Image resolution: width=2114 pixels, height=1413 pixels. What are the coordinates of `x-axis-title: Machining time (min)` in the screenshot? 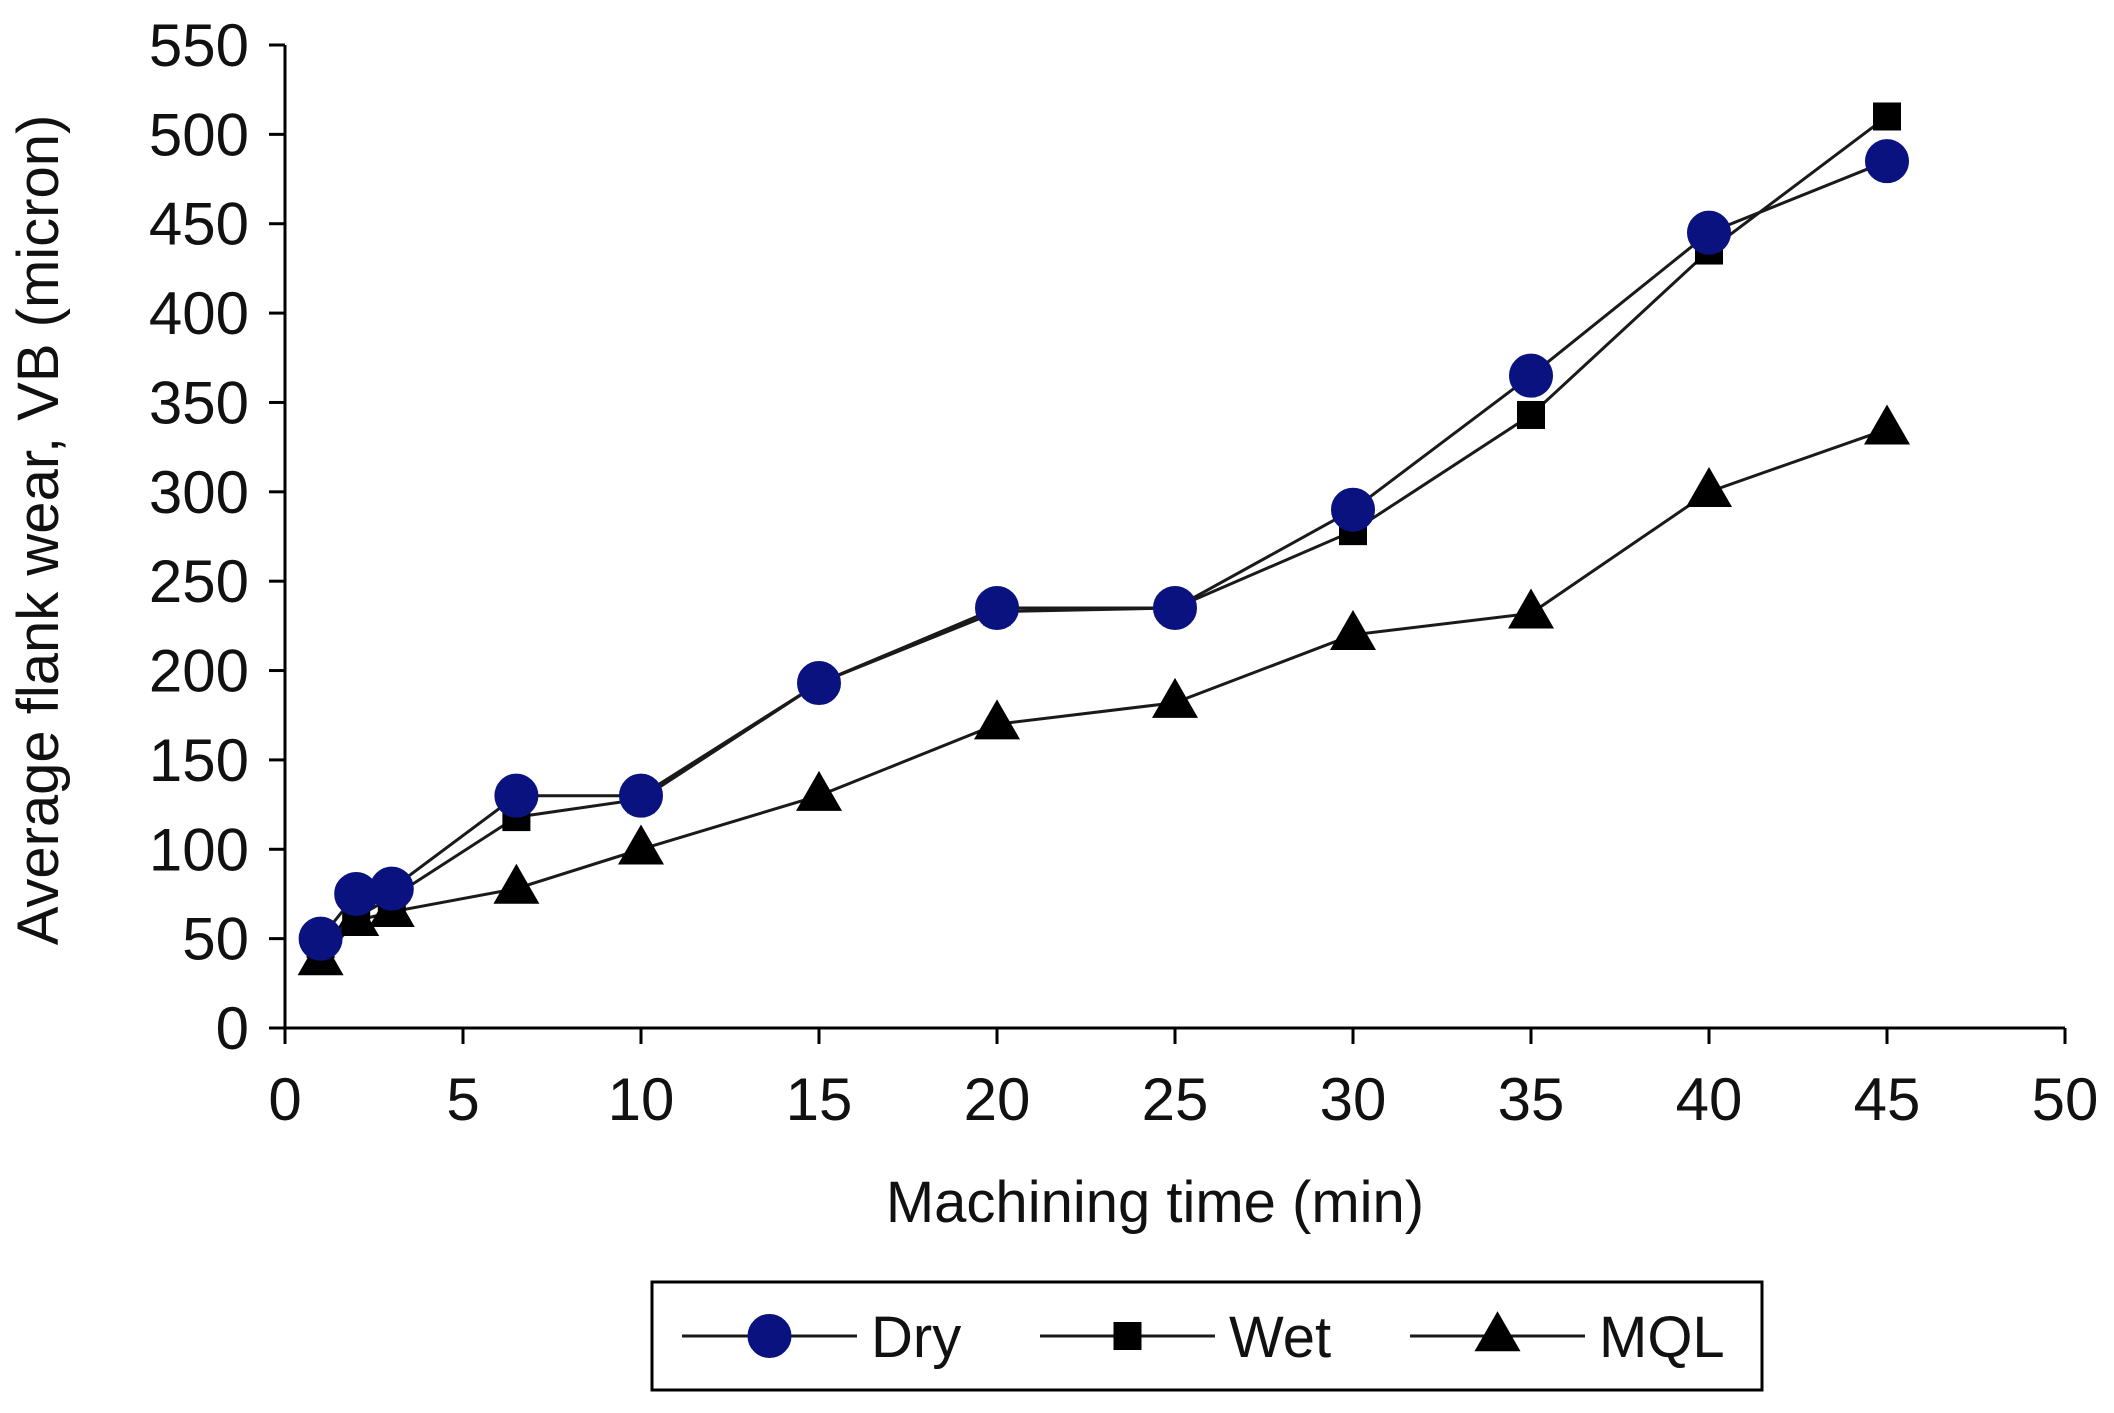 It's located at (1155, 1202).